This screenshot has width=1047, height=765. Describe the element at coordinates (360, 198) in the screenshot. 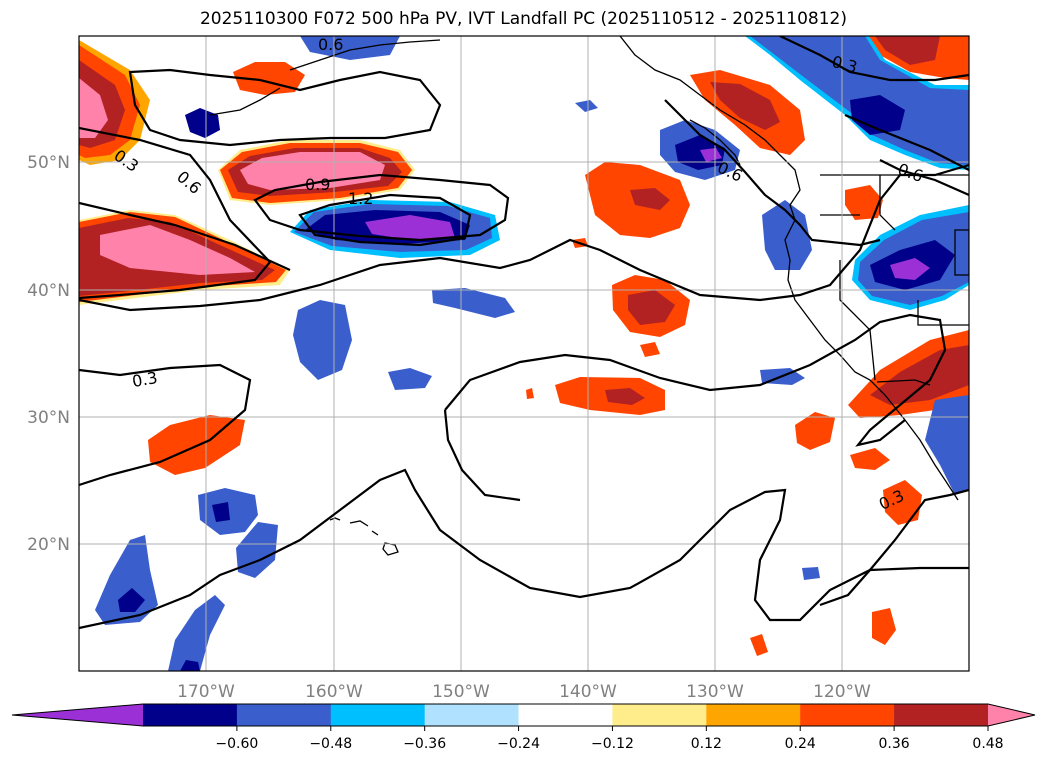

I see `contour-label: 1.2` at that location.